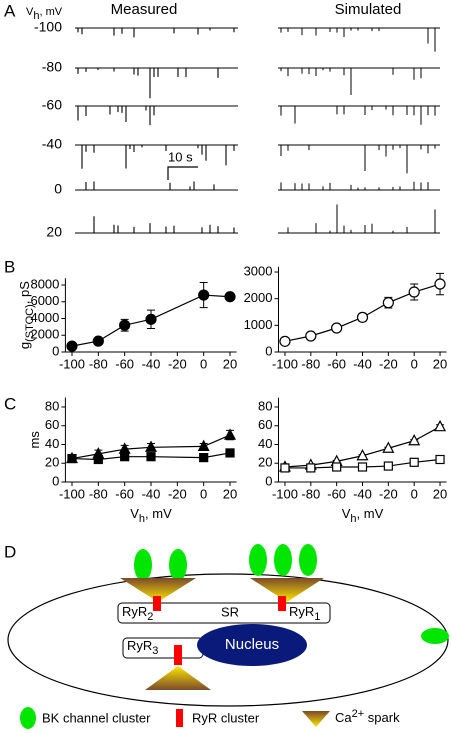 This screenshot has height=733, width=452. What do you see at coordinates (10, 403) in the screenshot?
I see `panel-label: C` at bounding box center [10, 403].